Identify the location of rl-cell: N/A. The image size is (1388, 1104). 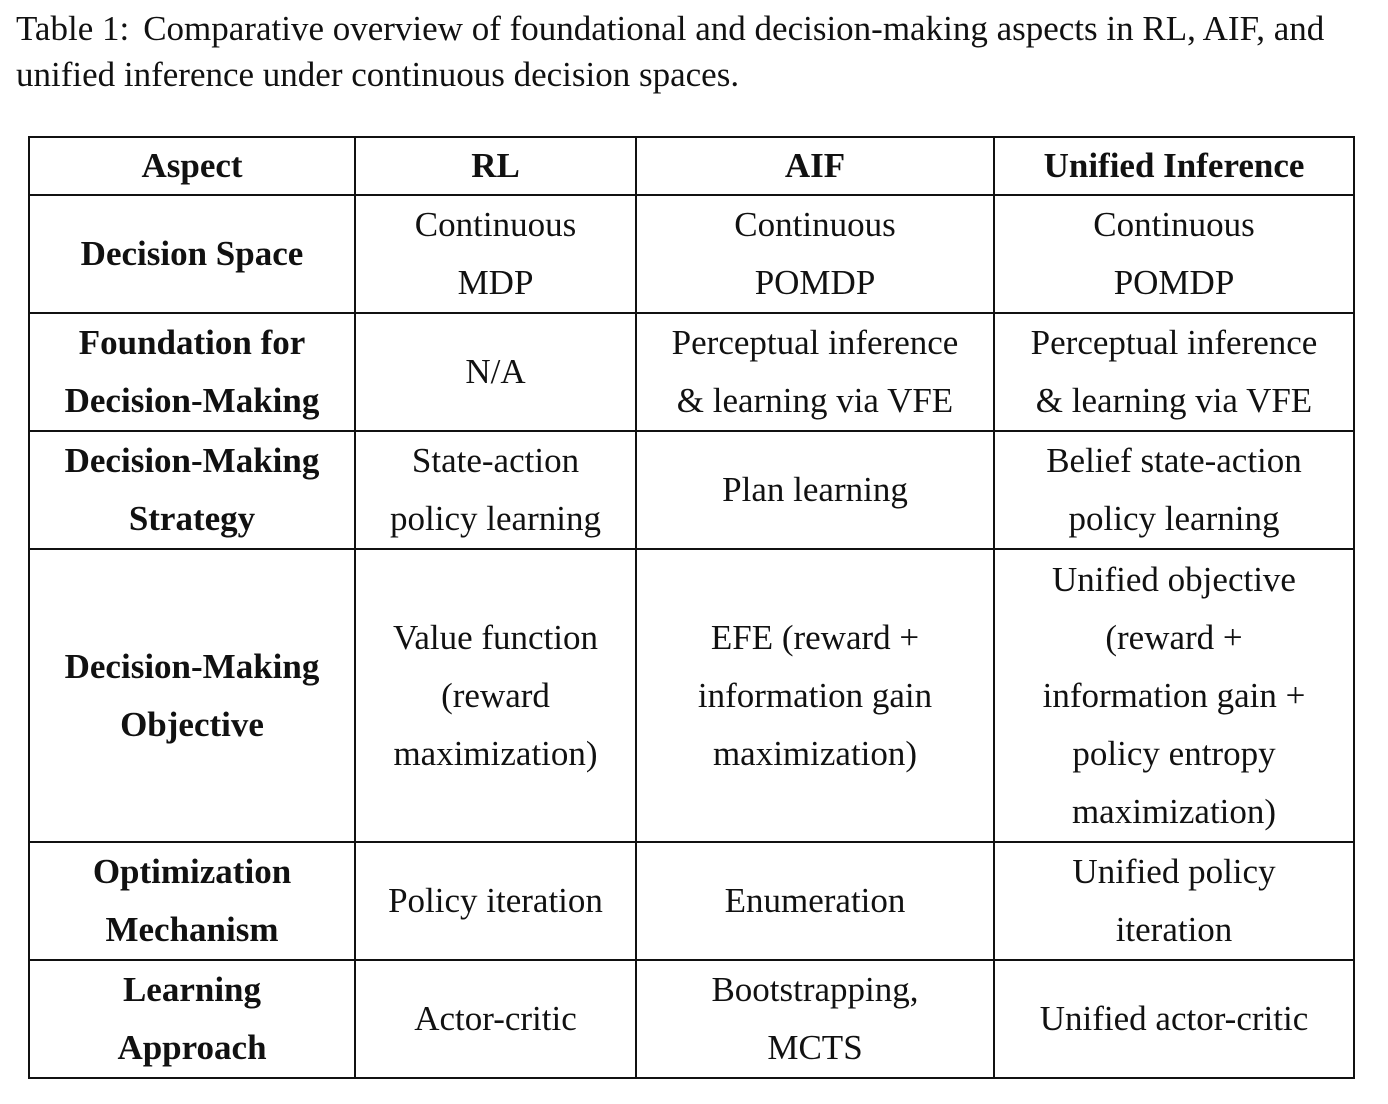
(495, 372).